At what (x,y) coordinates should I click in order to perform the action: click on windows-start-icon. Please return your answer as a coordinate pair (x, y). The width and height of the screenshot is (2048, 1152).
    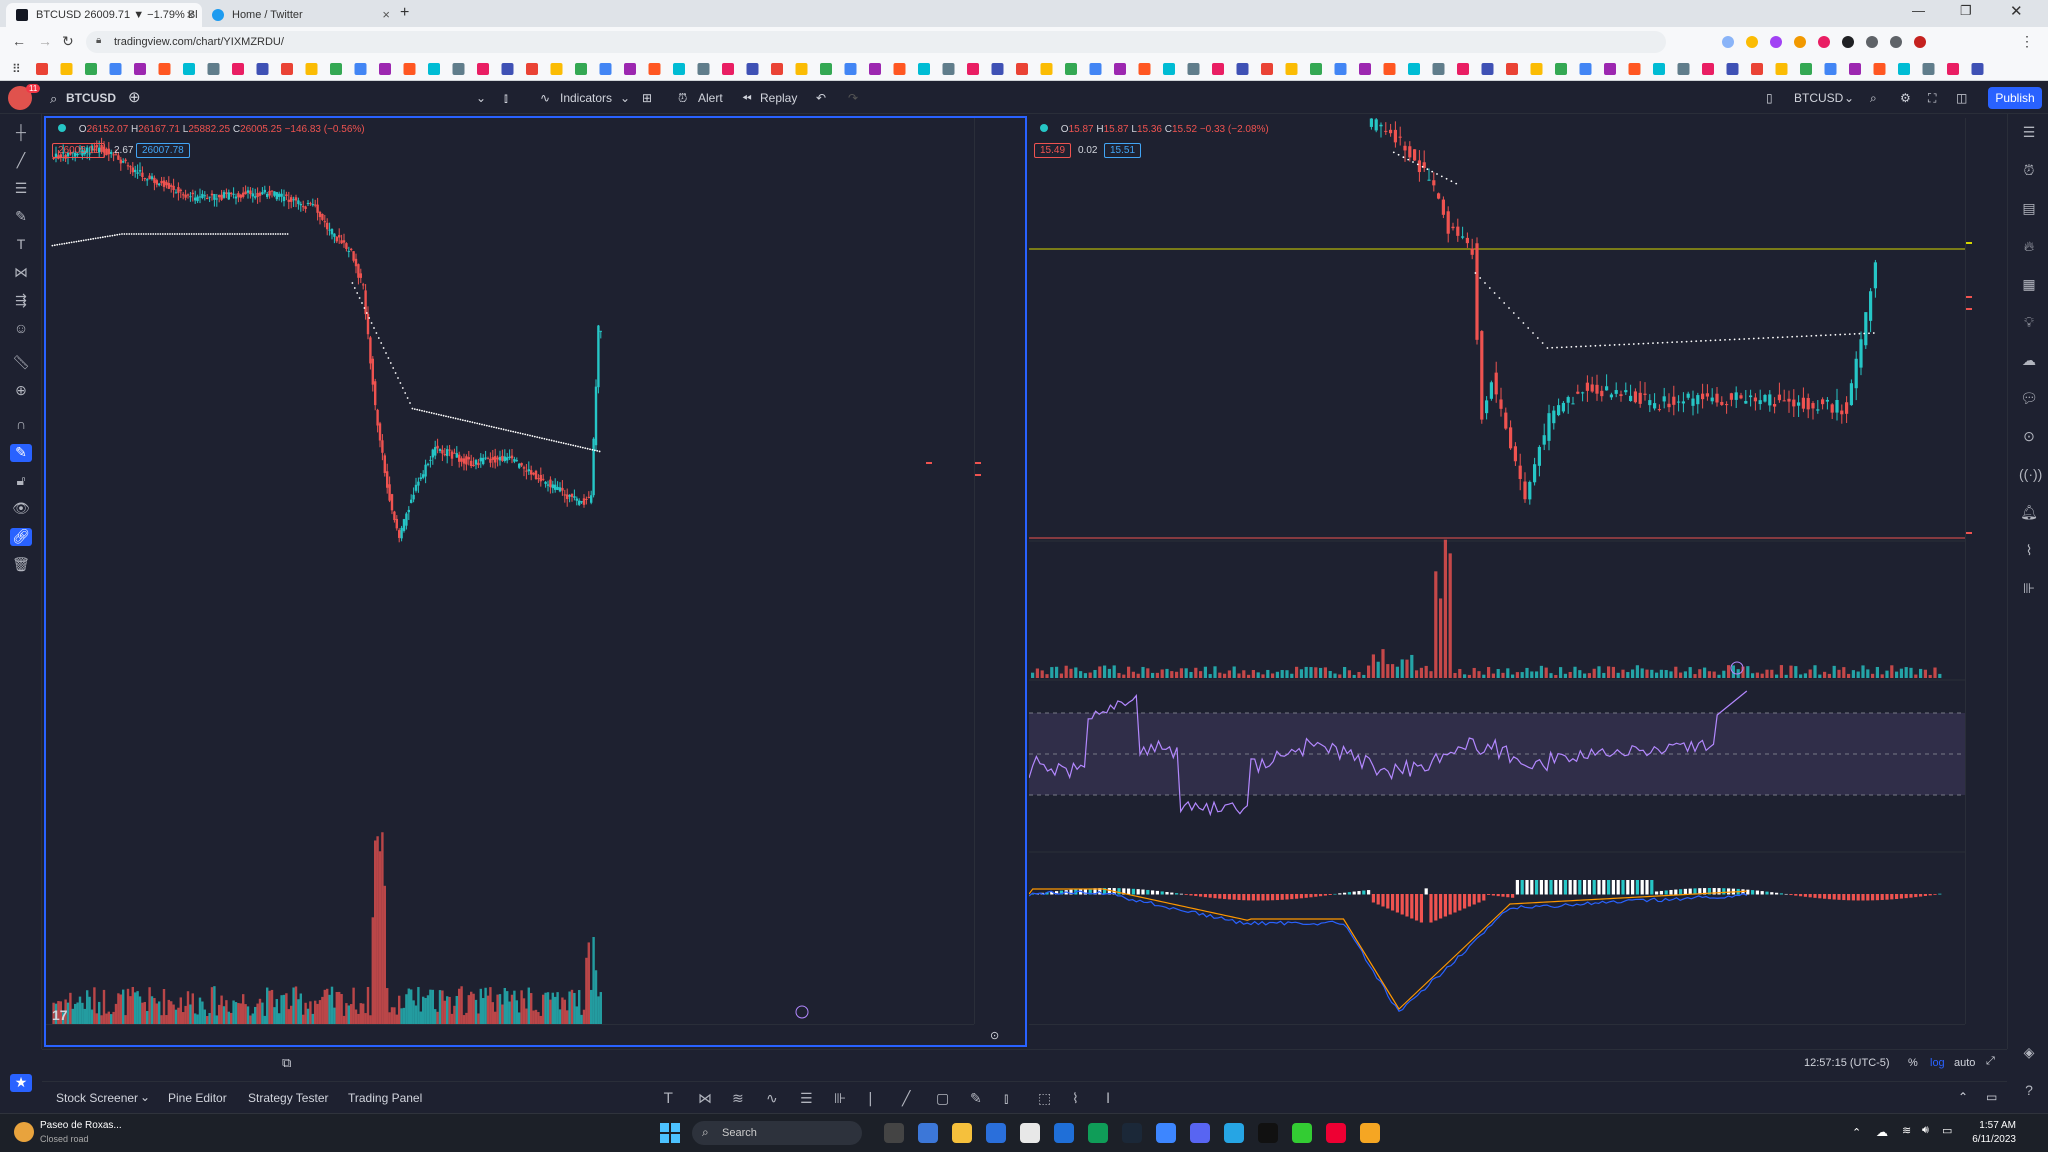
    Looking at the image, I should click on (670, 1133).